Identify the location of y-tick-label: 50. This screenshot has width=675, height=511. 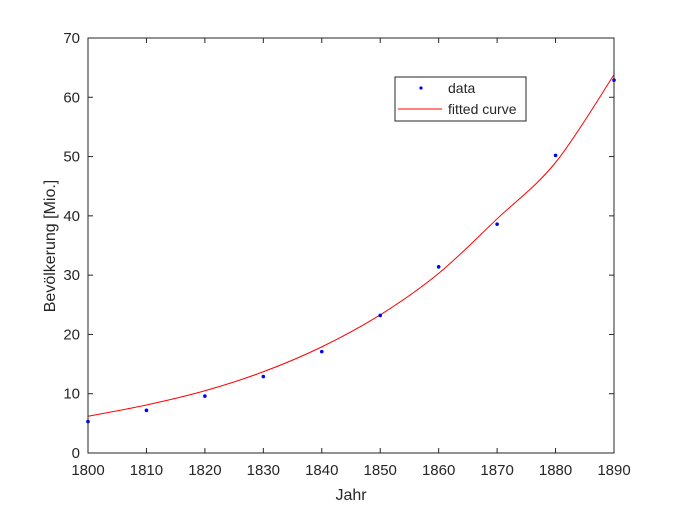
(71, 157).